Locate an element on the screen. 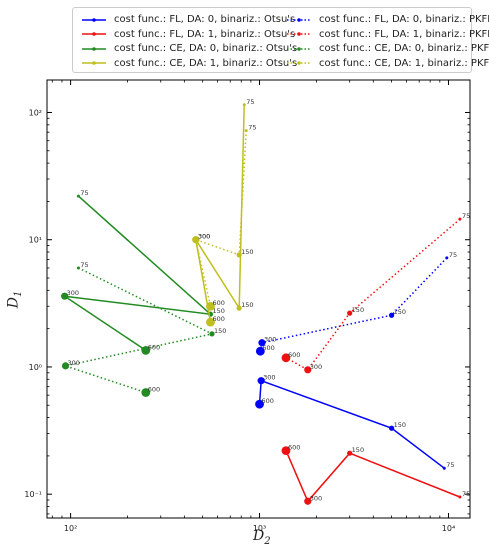 Image resolution: width=489 pixels, height=550 pixels. legend-label: cost func.: FL, DA: 1, binariz.: PKFP is located at coordinates (404, 34).